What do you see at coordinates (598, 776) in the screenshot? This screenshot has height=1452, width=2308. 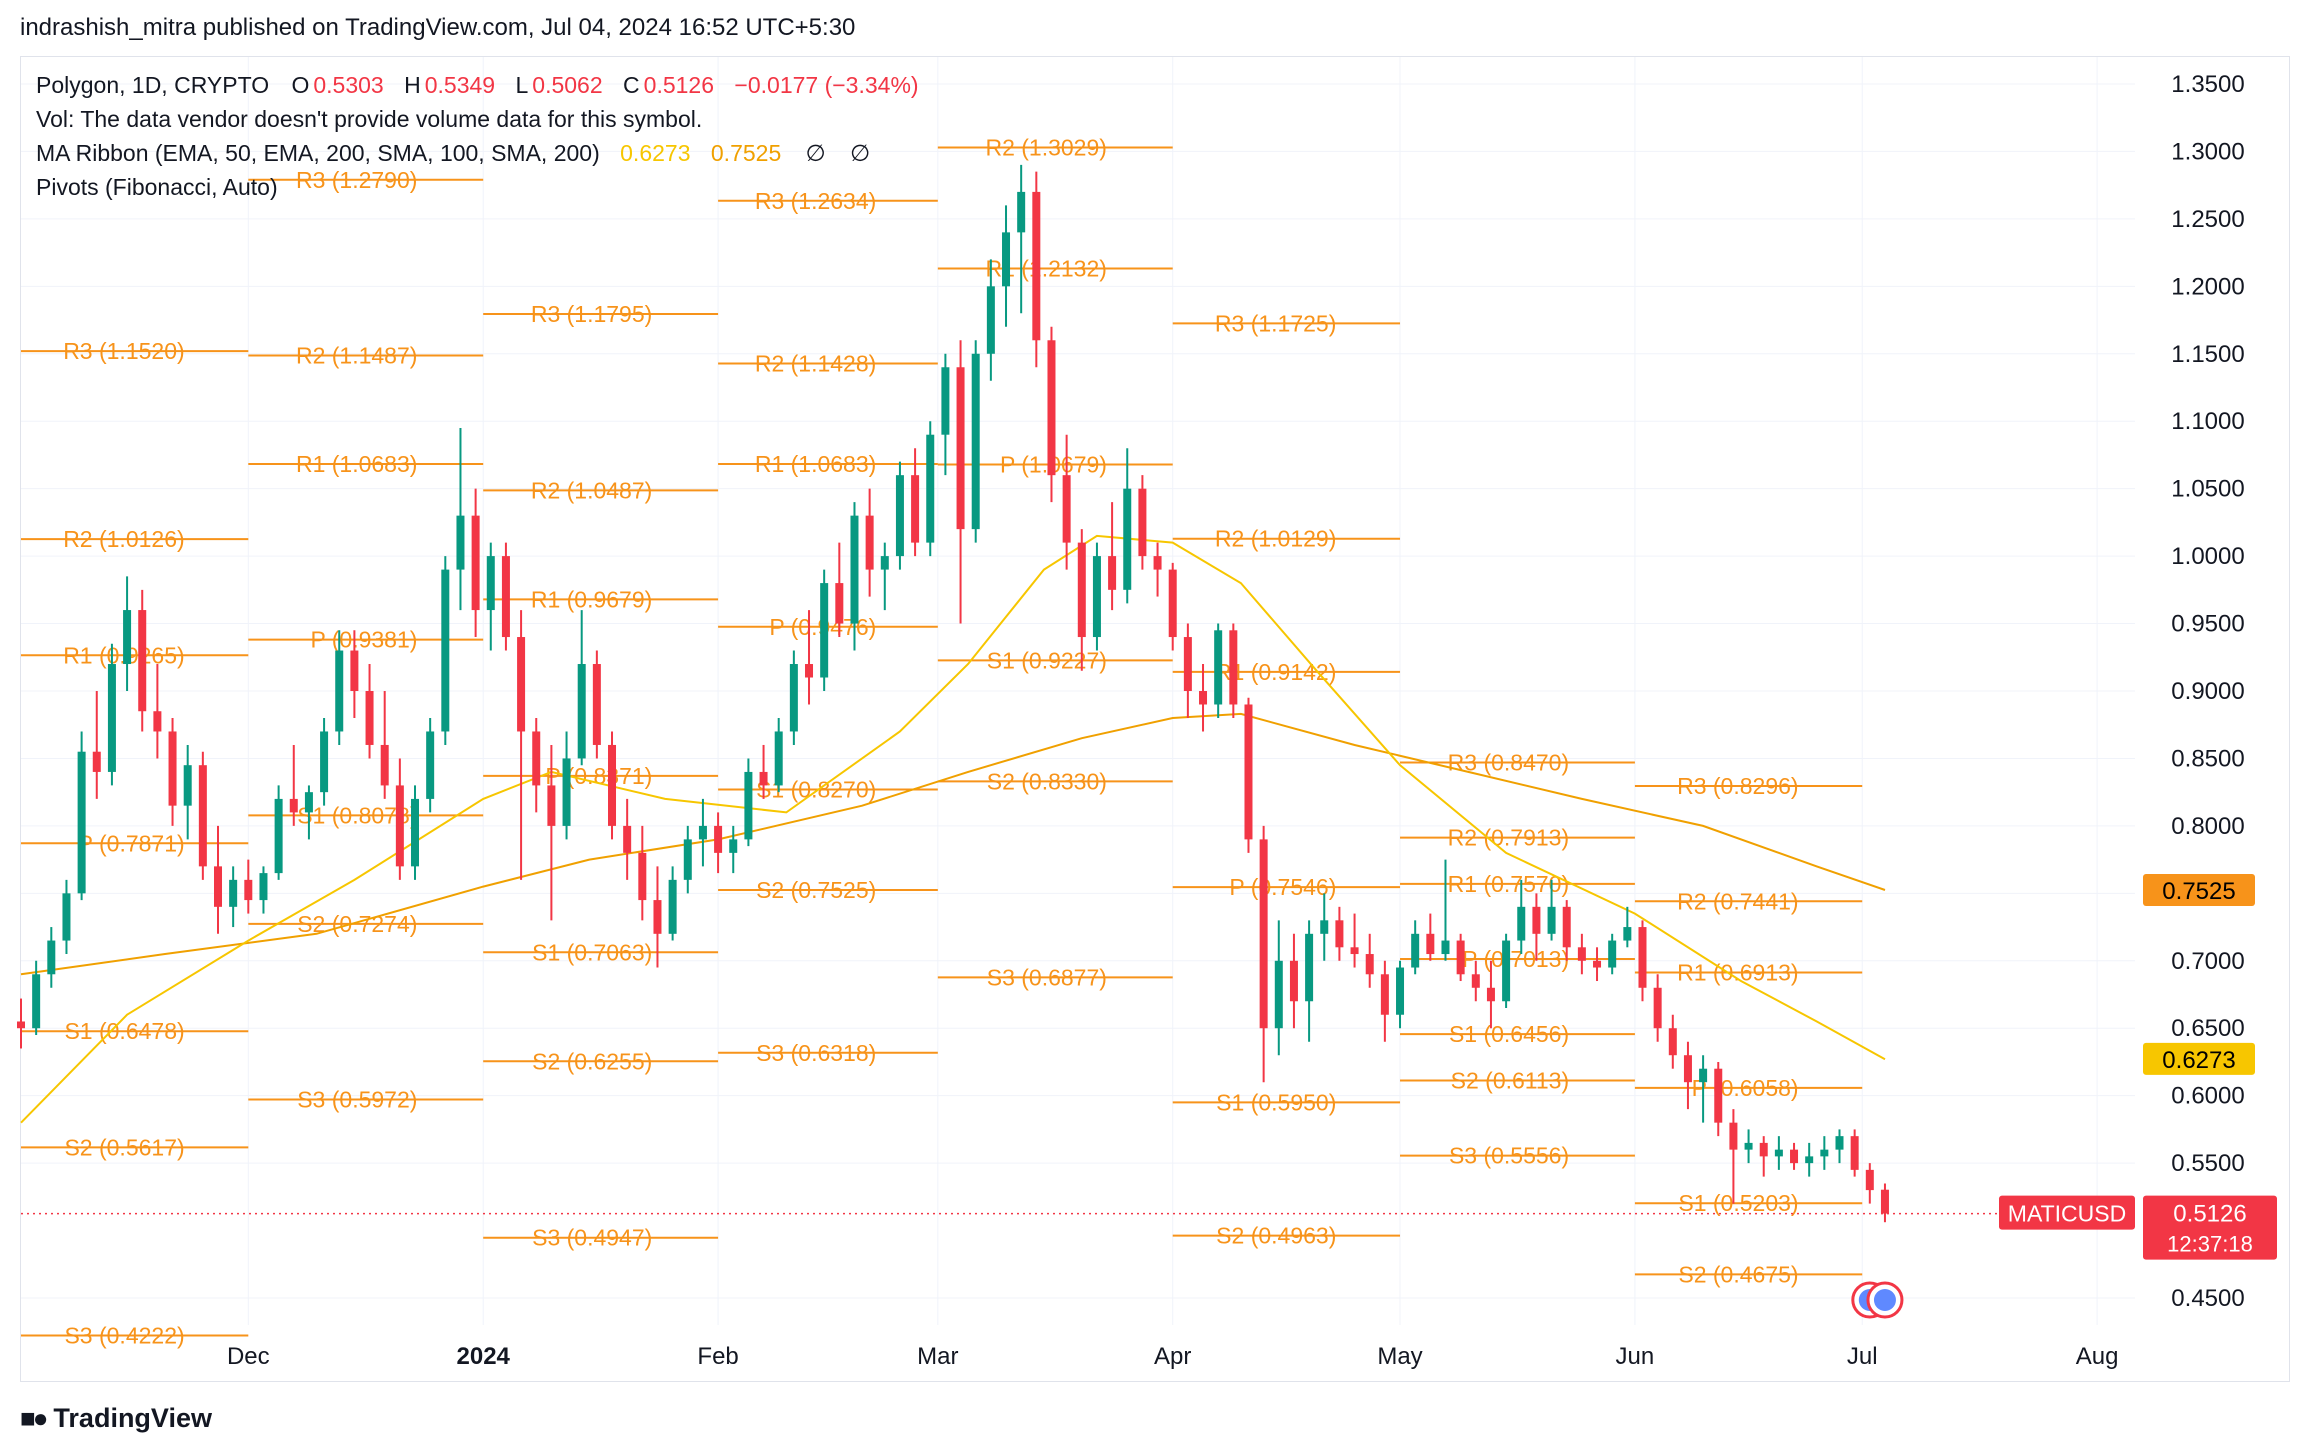 I see `pivot-level-label: P (0.8371)` at bounding box center [598, 776].